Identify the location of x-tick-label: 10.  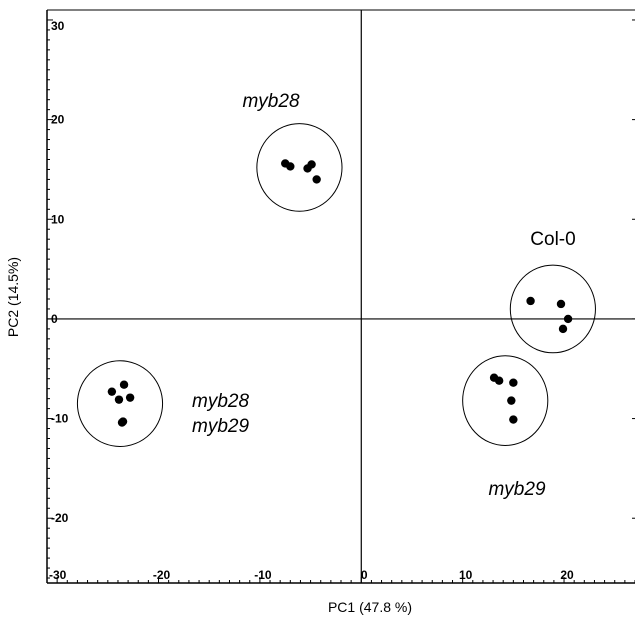
(466, 575).